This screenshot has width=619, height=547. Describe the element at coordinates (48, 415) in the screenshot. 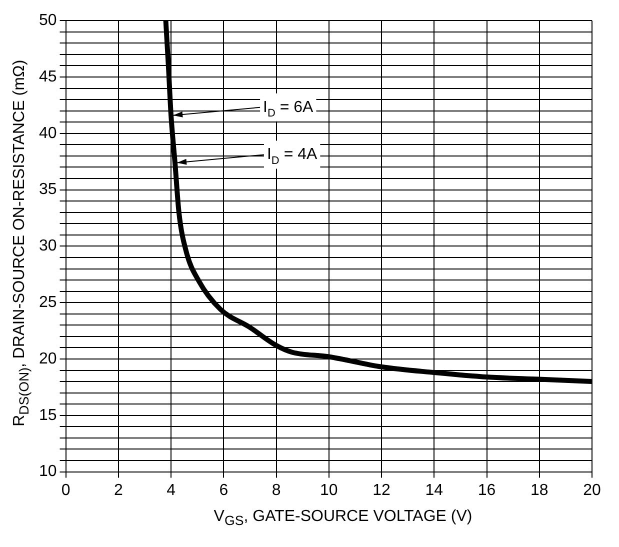

I see `y-tick-label: 15` at that location.